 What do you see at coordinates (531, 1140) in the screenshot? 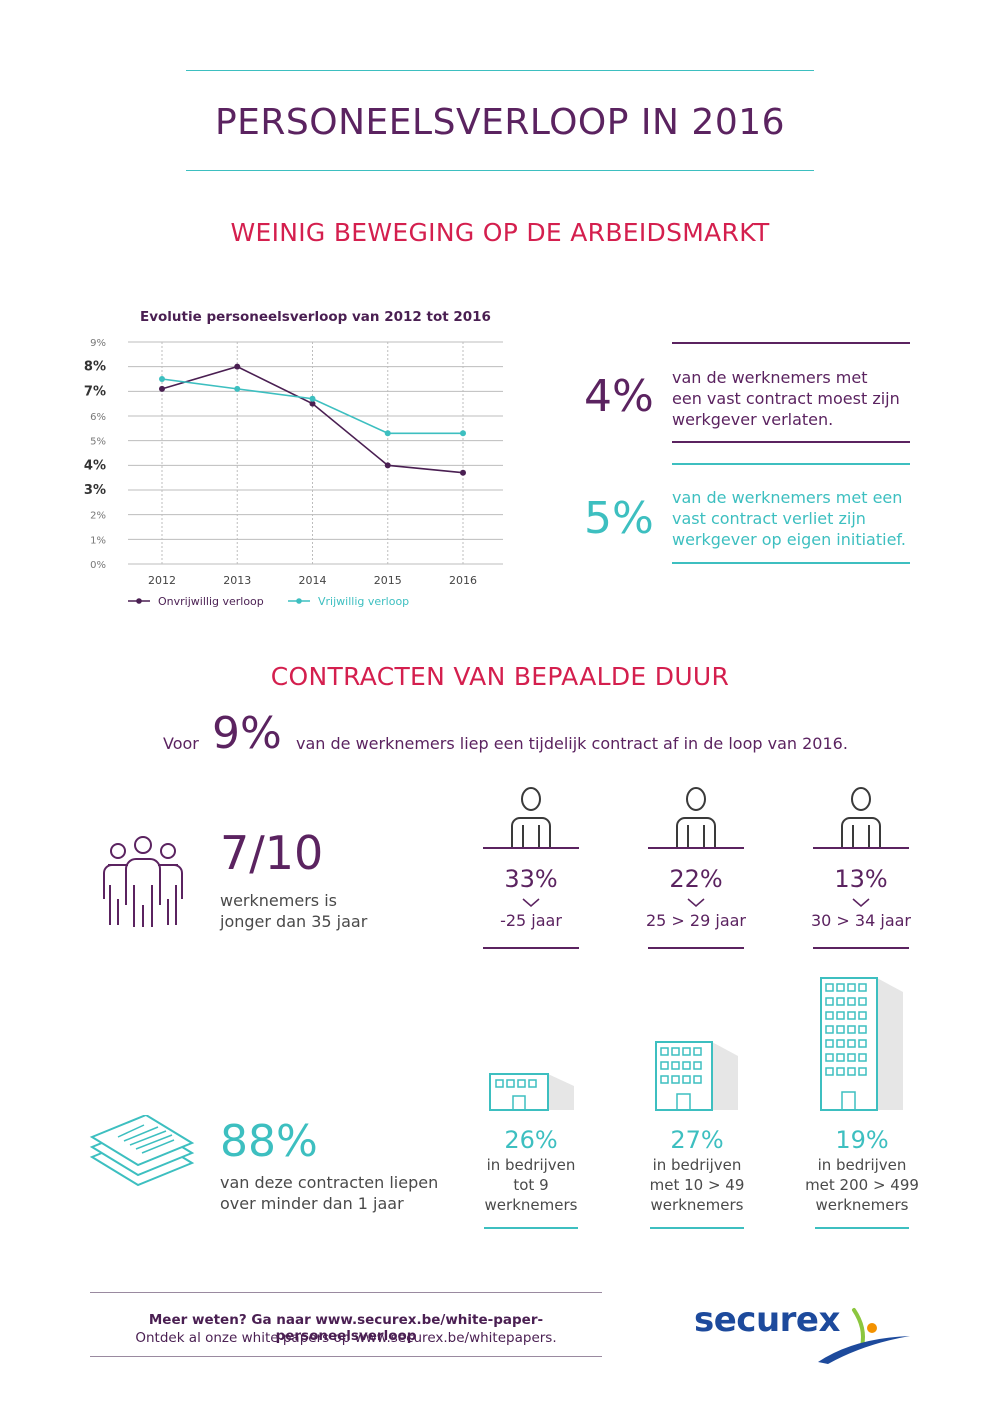
I see `company-pct: 26%` at bounding box center [531, 1140].